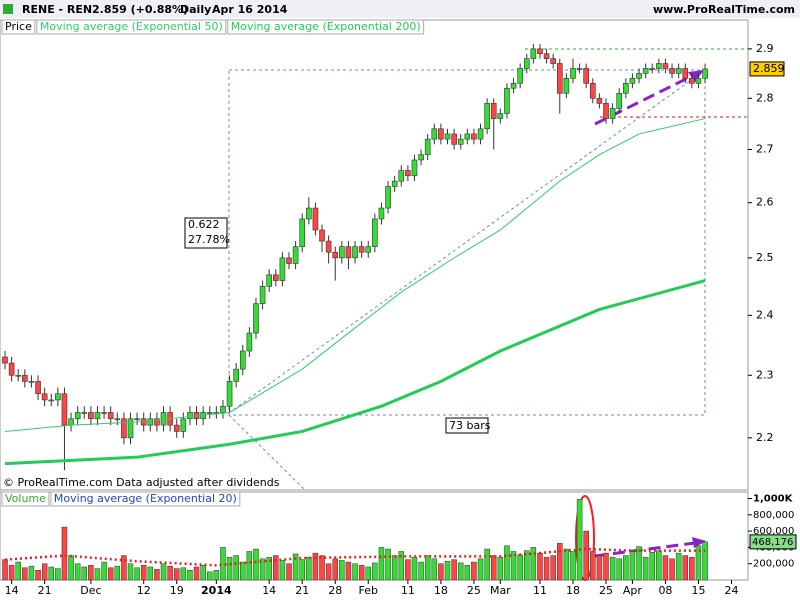 The height and width of the screenshot is (600, 800). Describe the element at coordinates (773, 542) in the screenshot. I see `last-volume-tag` at that location.